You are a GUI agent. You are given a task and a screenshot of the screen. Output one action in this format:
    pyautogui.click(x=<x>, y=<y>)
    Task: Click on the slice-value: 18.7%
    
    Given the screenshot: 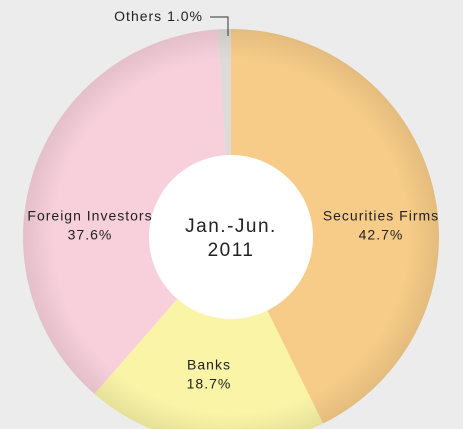 What is the action you would take?
    pyautogui.click(x=209, y=384)
    